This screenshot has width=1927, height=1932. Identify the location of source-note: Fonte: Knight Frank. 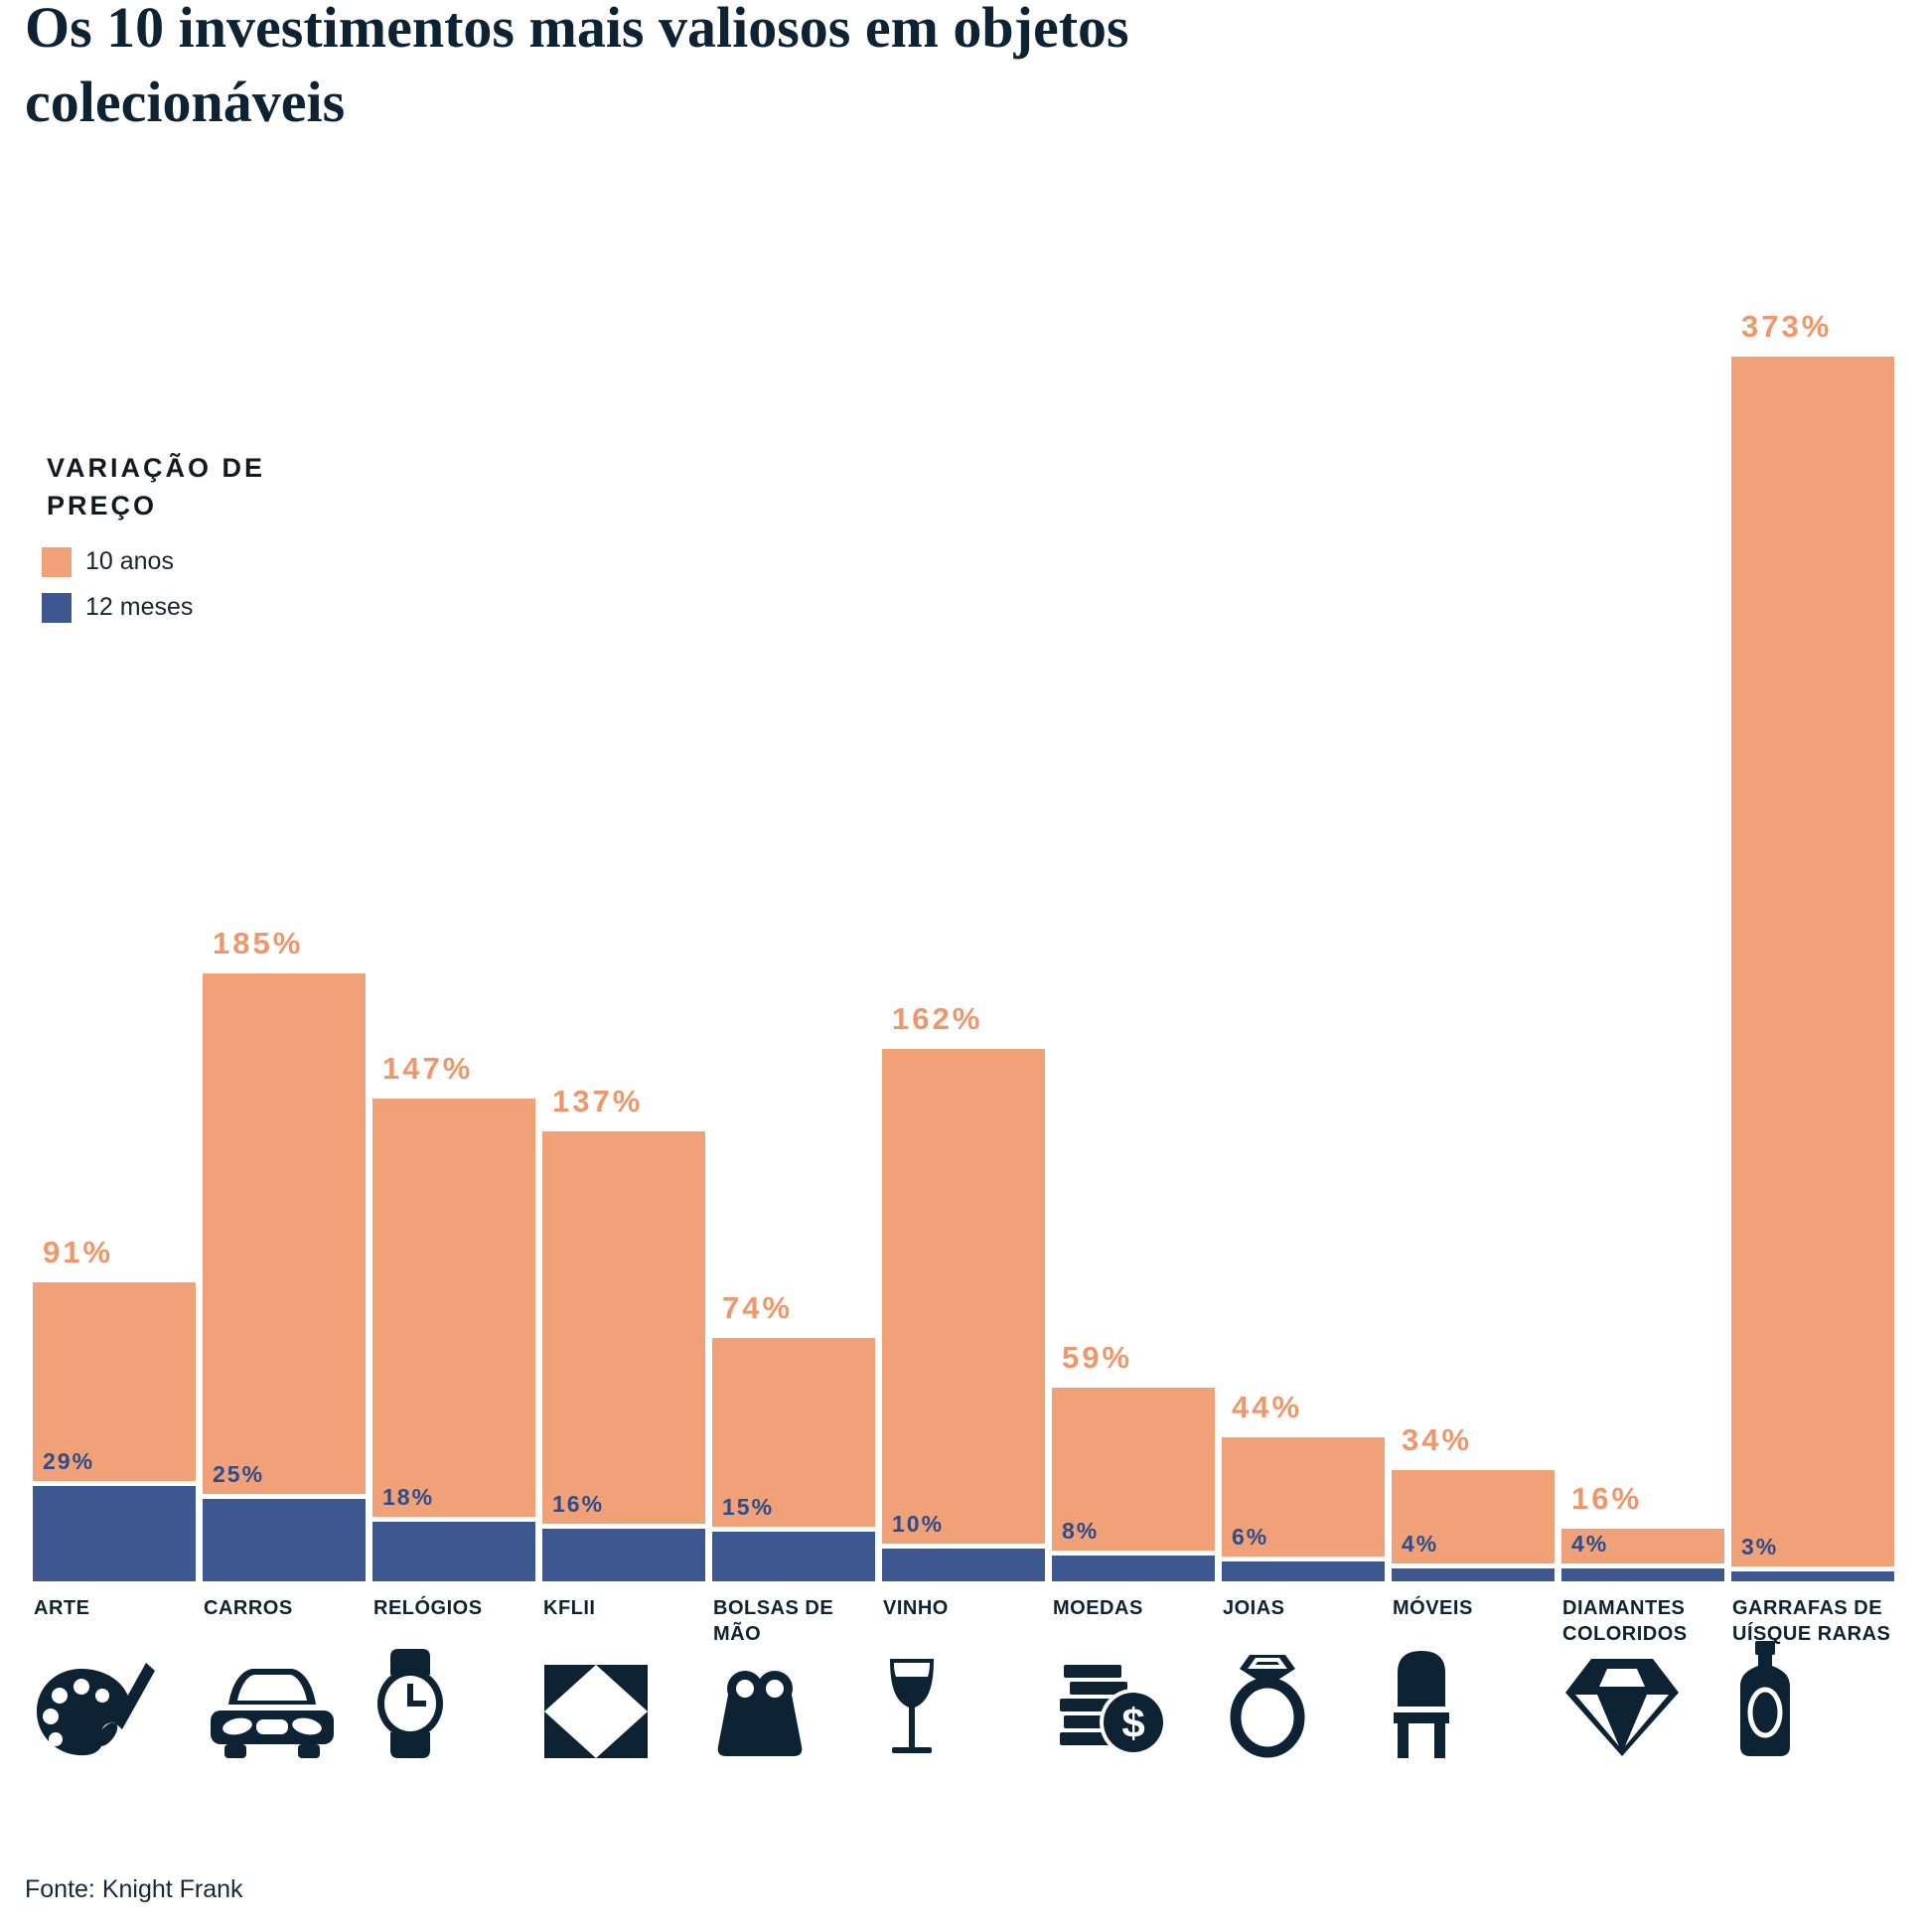
(134, 1889).